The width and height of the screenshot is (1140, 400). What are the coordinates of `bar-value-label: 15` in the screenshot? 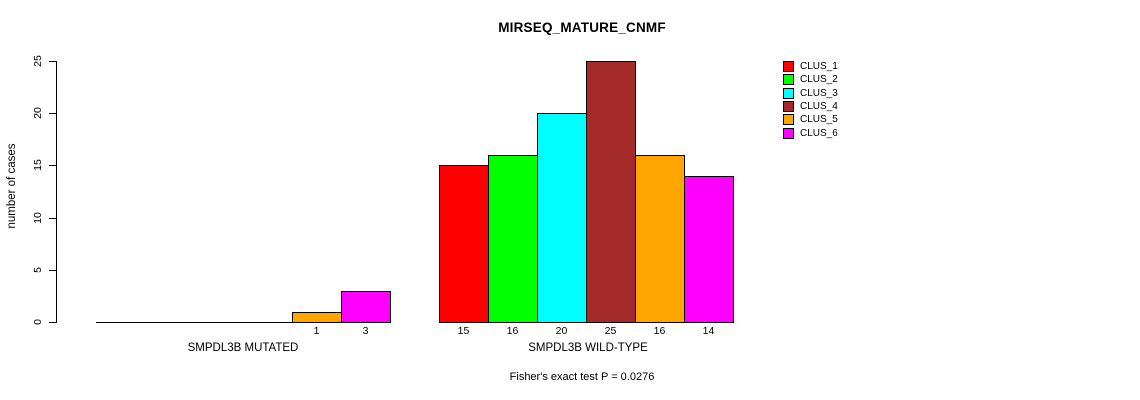 It's located at (463, 331).